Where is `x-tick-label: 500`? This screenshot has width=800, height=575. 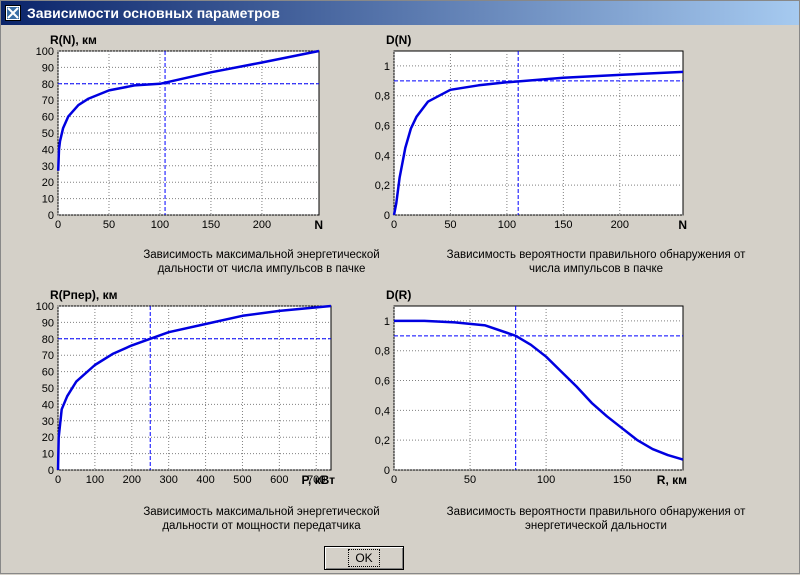 x-tick-label: 500 is located at coordinates (242, 480).